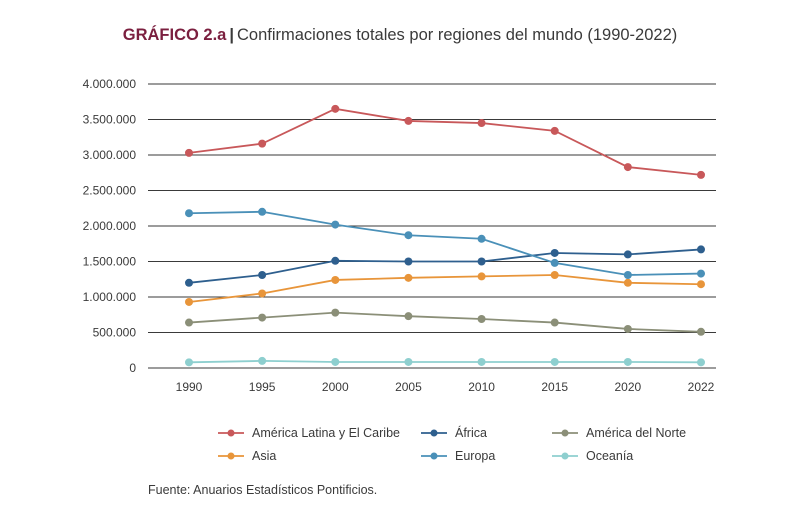 The height and width of the screenshot is (516, 800). I want to click on y-tick-label: 3.500.000, so click(110, 120).